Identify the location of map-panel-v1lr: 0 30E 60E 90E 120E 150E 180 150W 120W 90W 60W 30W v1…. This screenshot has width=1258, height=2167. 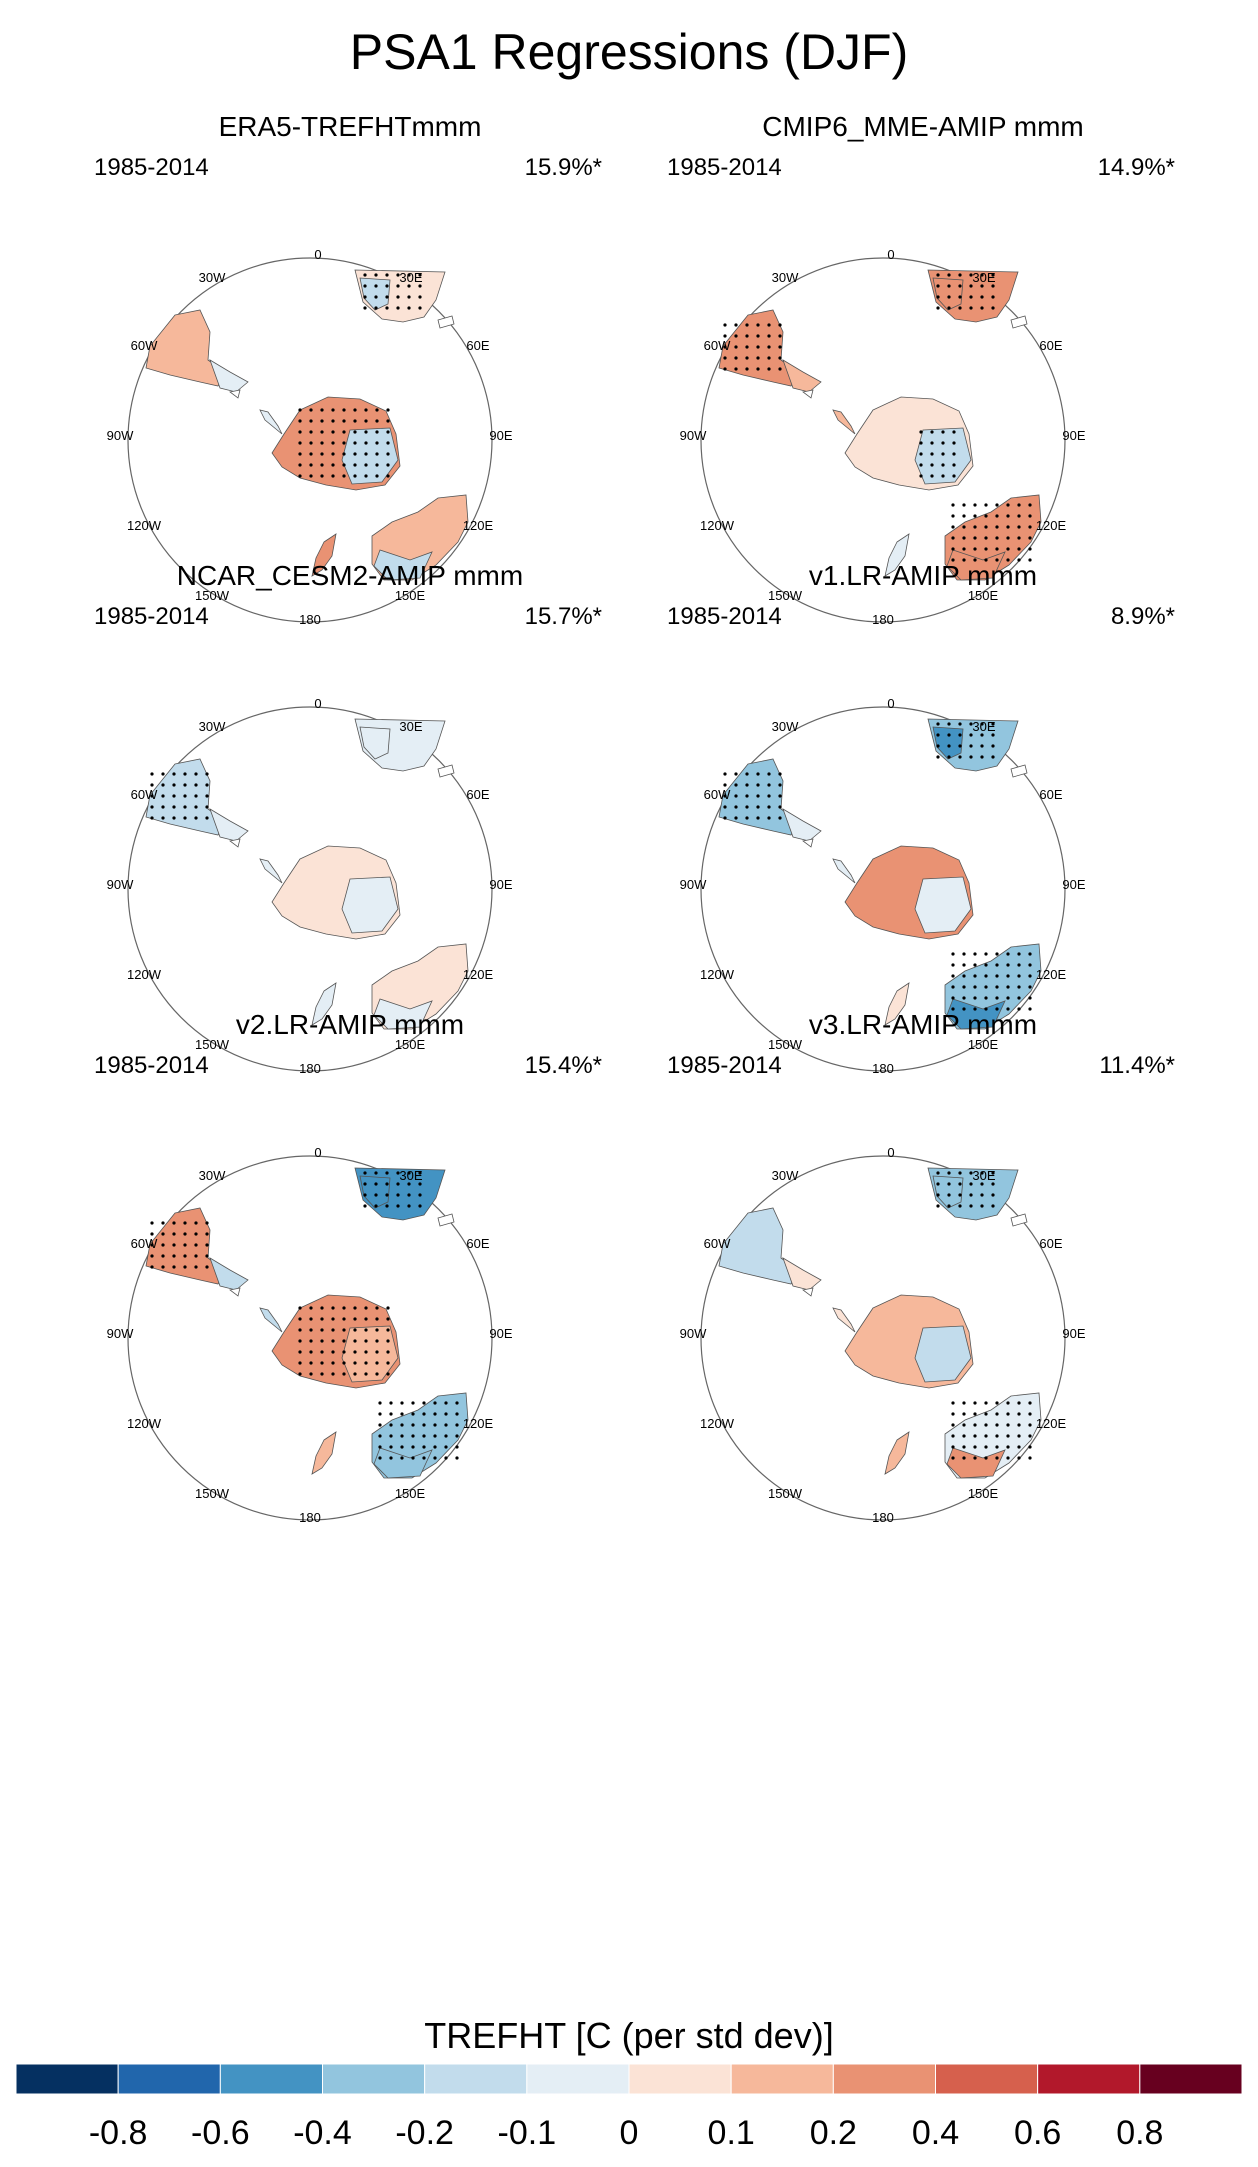
(923, 849).